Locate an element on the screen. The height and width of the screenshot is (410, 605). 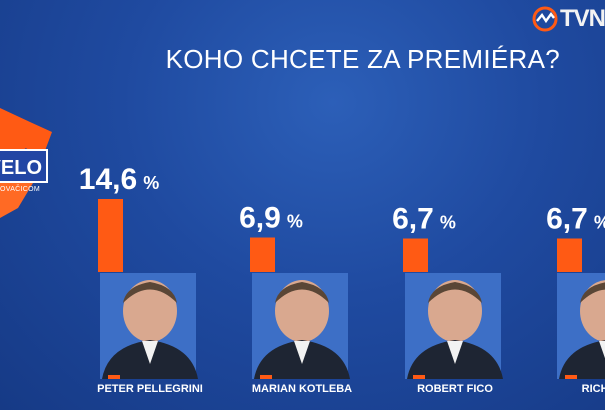
tvn-logo-mark-icon is located at coordinates (545, 19).